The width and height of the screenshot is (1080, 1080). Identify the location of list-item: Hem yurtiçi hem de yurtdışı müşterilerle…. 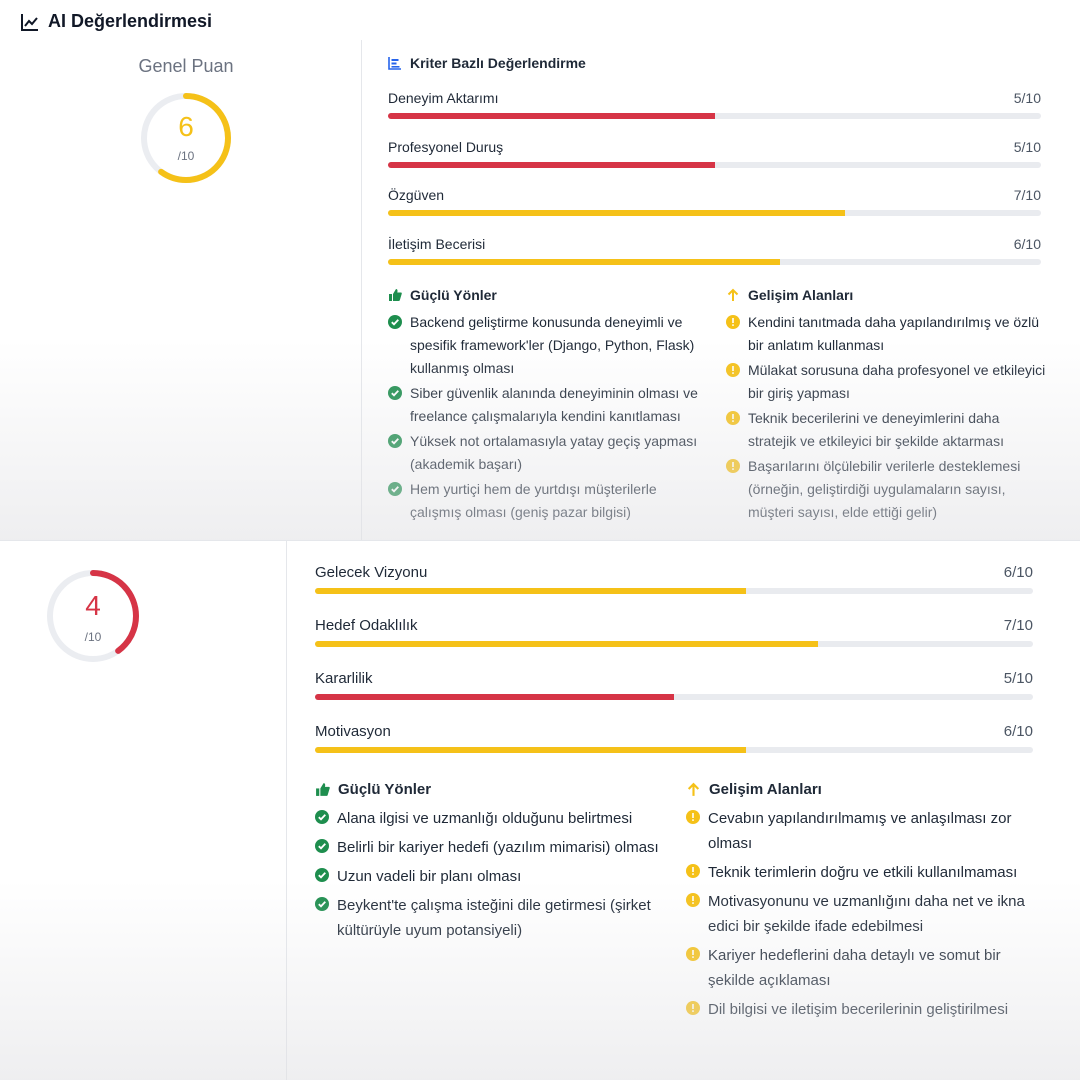
(547, 501).